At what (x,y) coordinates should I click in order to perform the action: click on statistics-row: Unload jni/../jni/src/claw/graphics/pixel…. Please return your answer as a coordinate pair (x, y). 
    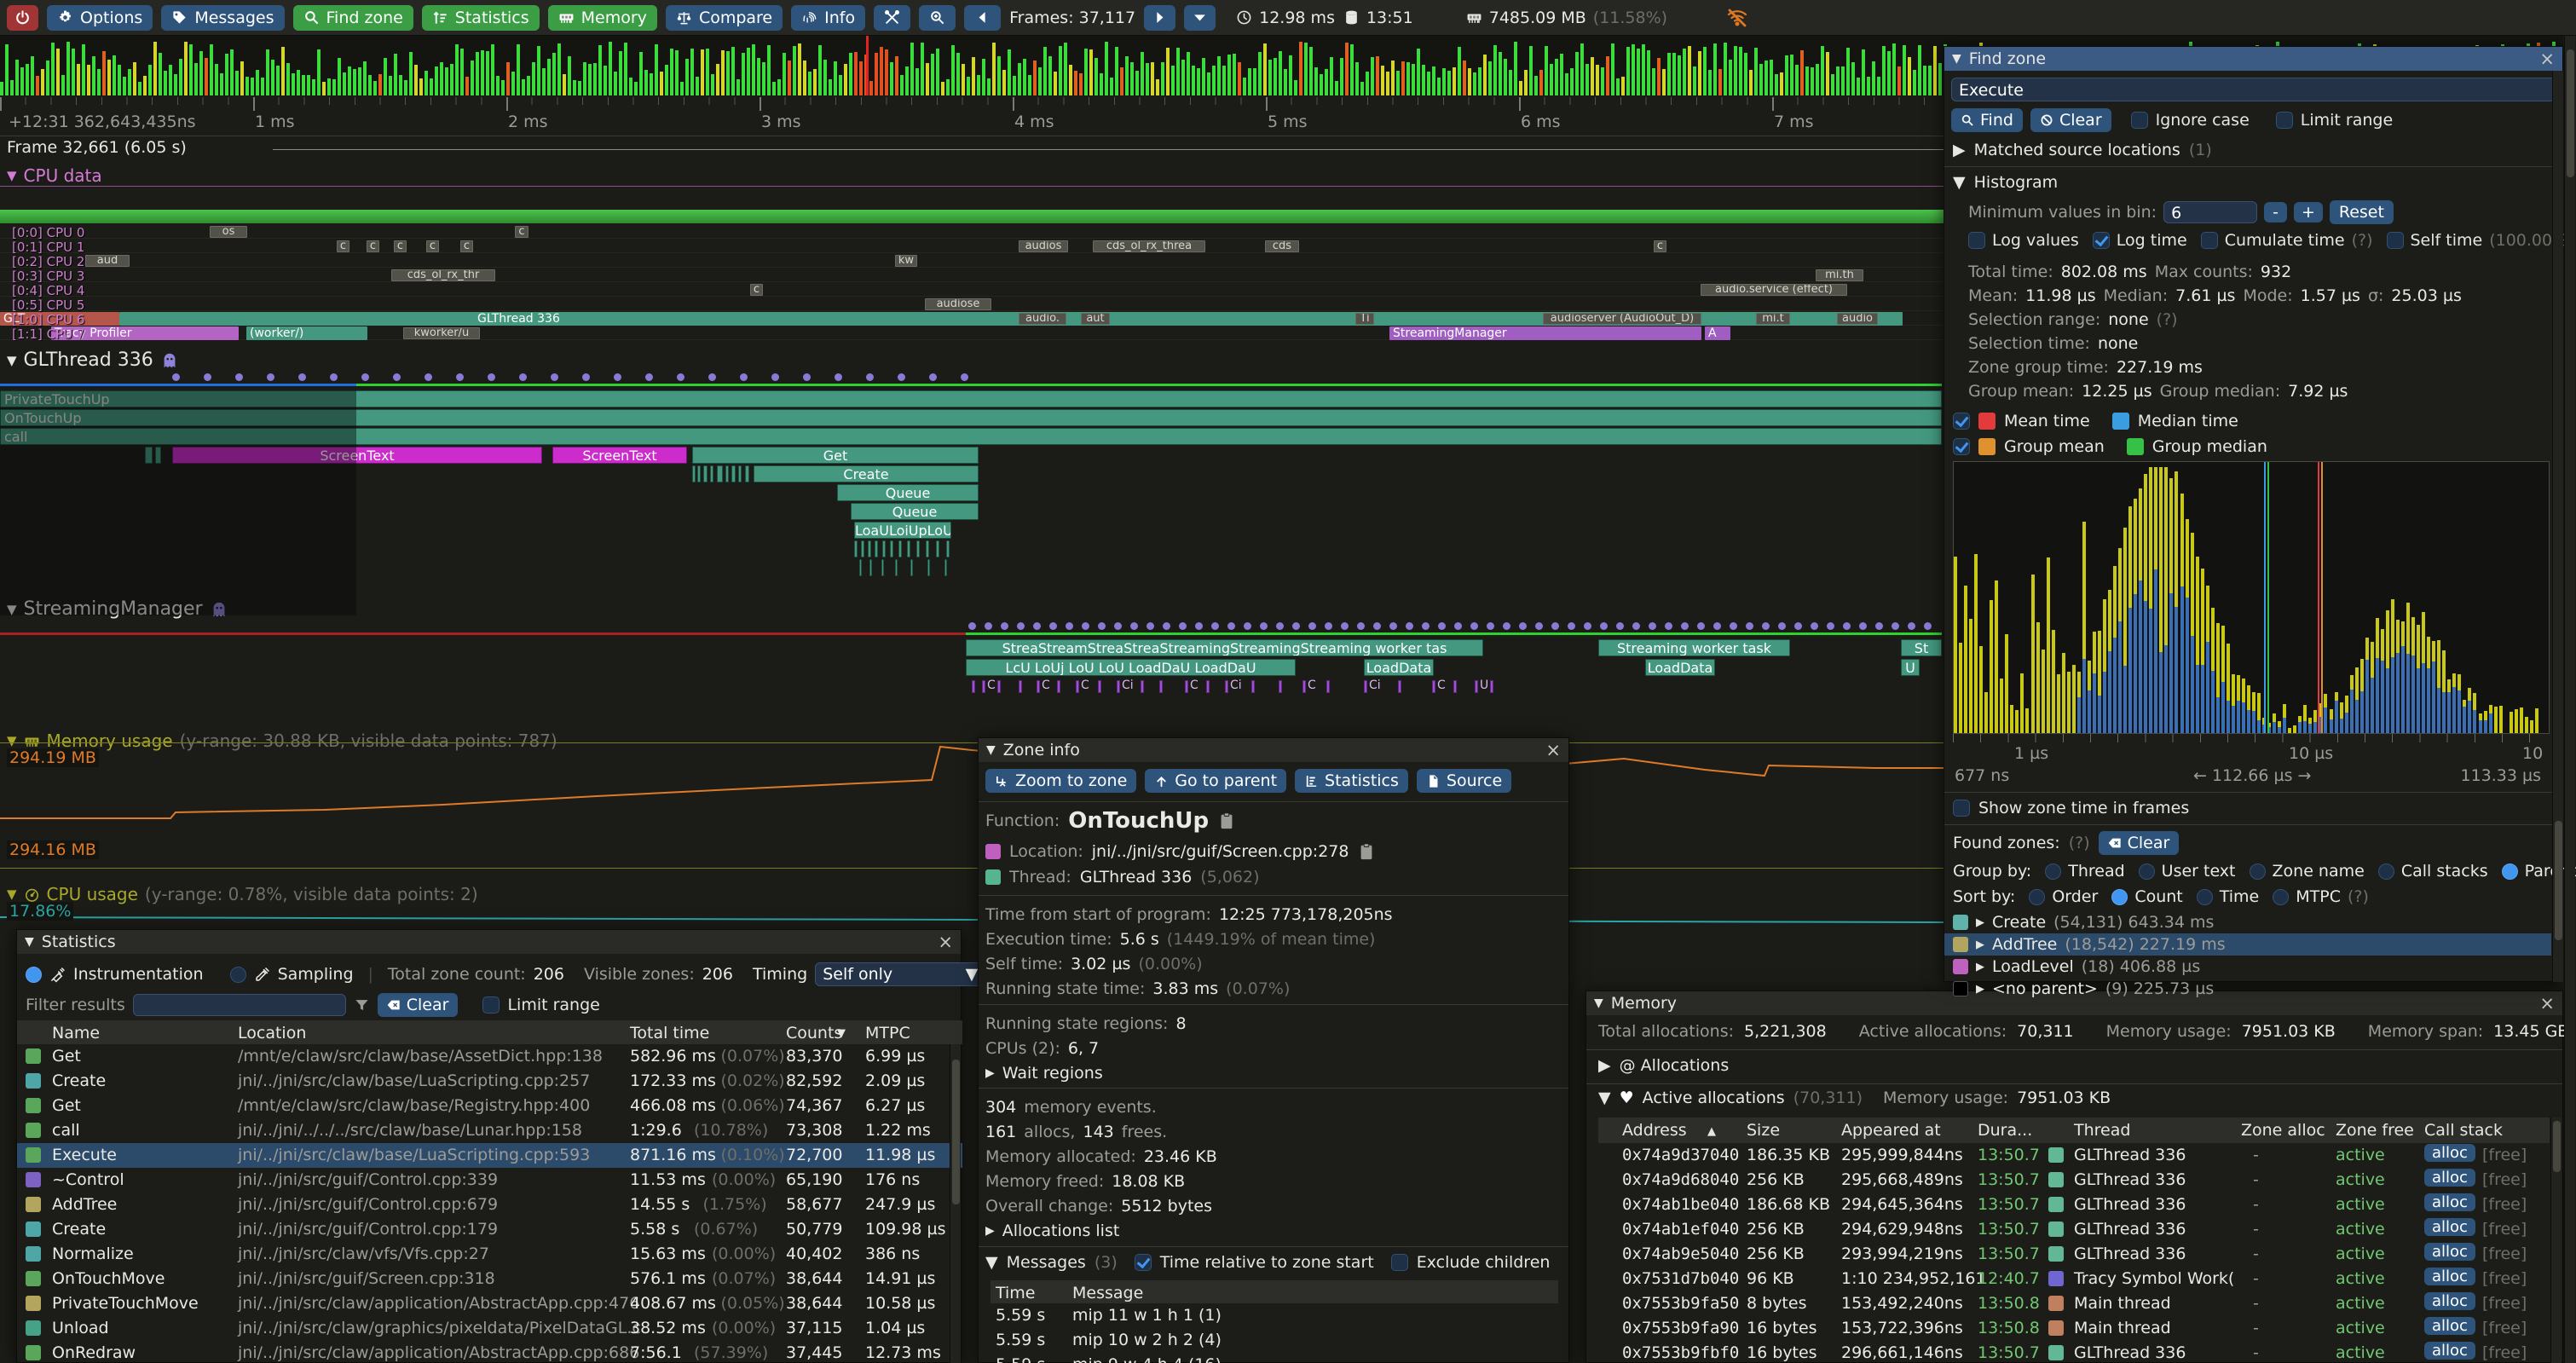
    Looking at the image, I should click on (489, 1328).